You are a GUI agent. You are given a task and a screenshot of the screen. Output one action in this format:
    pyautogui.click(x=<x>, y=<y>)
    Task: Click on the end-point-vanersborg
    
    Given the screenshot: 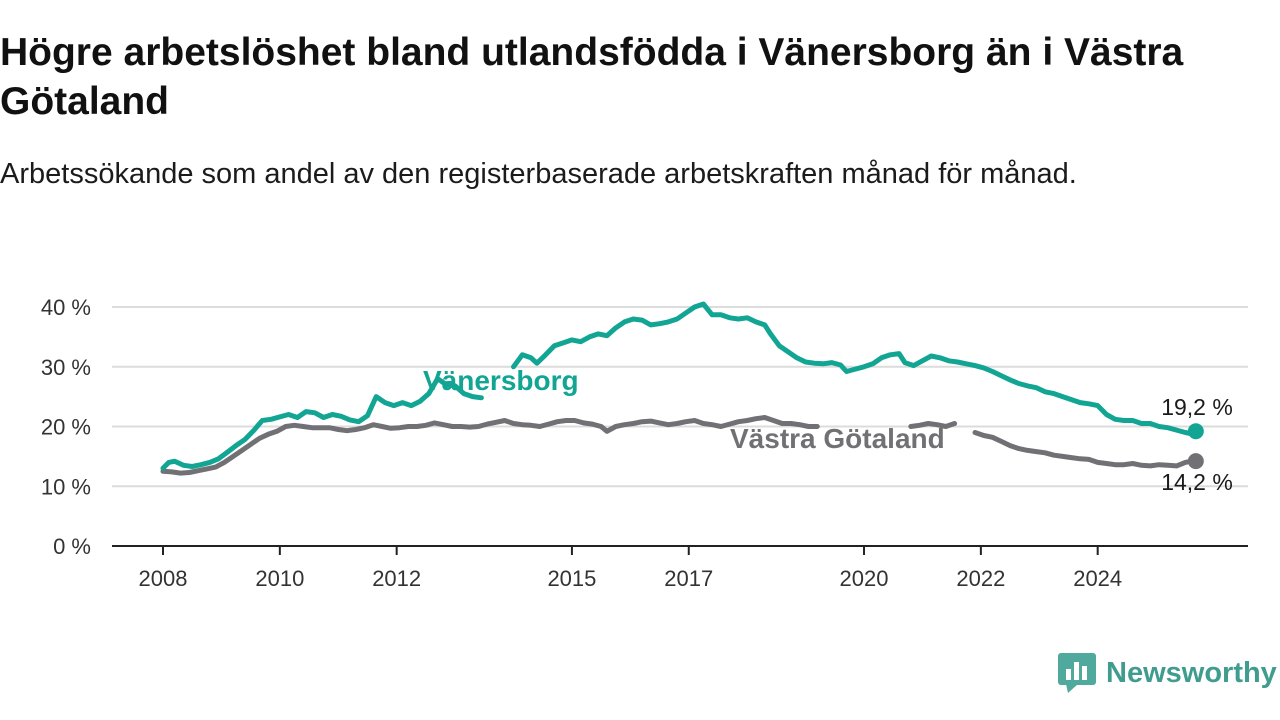 What is the action you would take?
    pyautogui.click(x=1195, y=431)
    